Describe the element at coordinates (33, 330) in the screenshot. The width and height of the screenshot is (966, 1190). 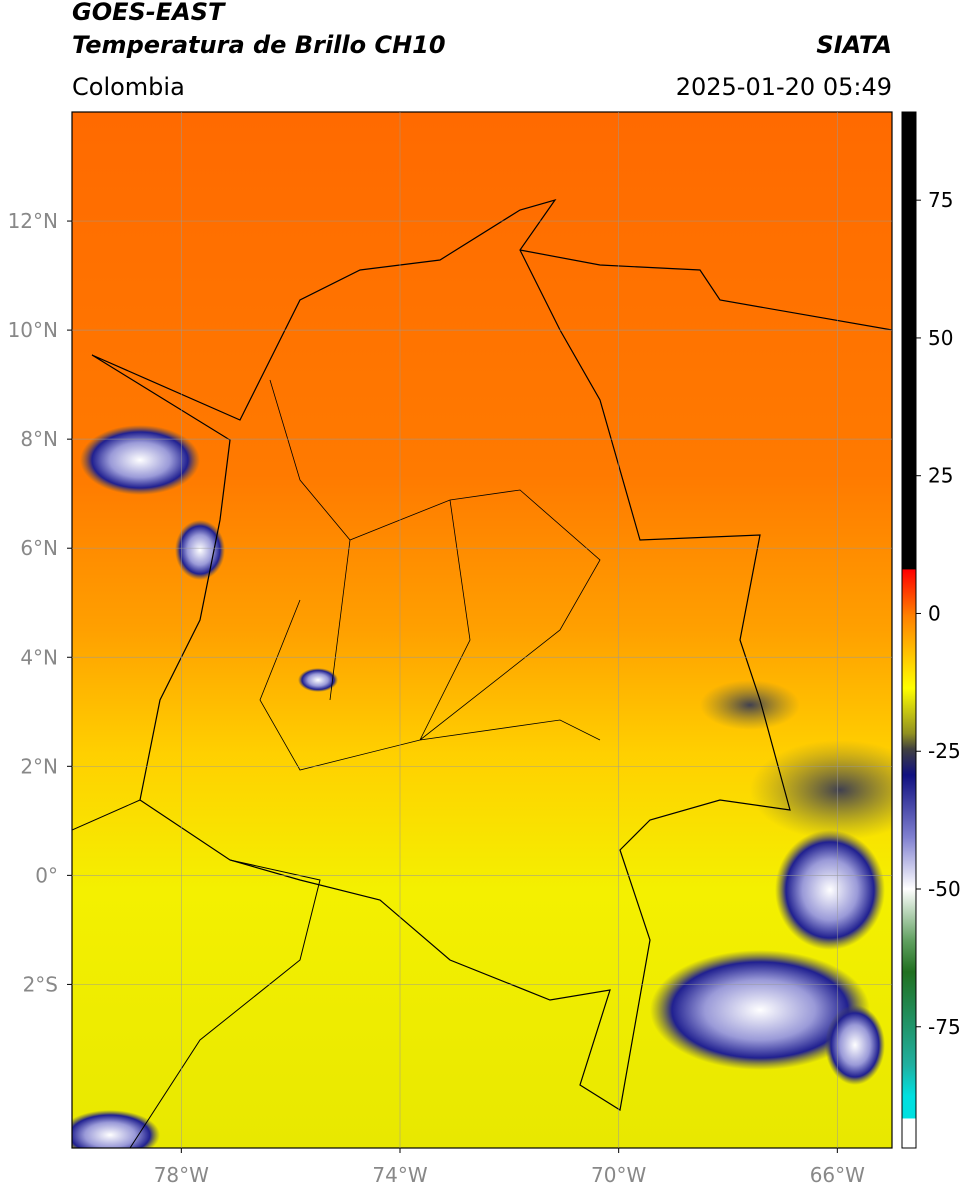
I see `y-tick-label: 10°N` at that location.